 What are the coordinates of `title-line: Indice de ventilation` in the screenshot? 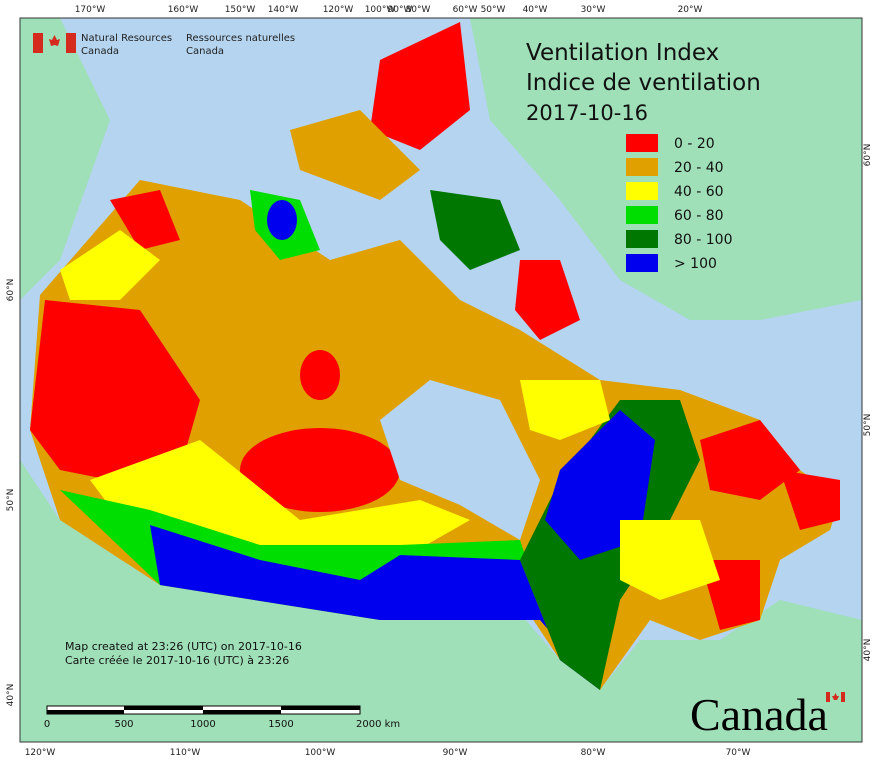 It's located at (643, 83).